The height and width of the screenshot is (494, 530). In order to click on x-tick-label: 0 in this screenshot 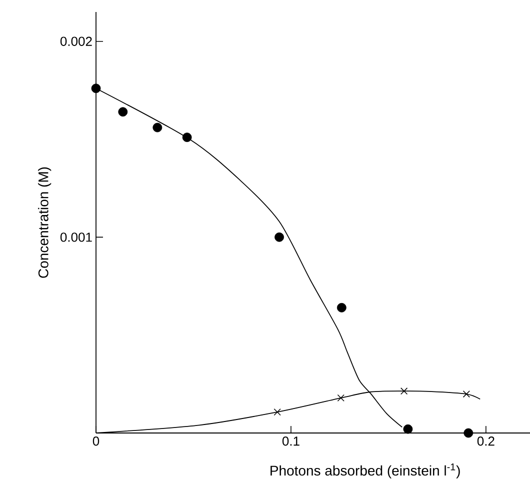, I will do `click(96, 441)`.